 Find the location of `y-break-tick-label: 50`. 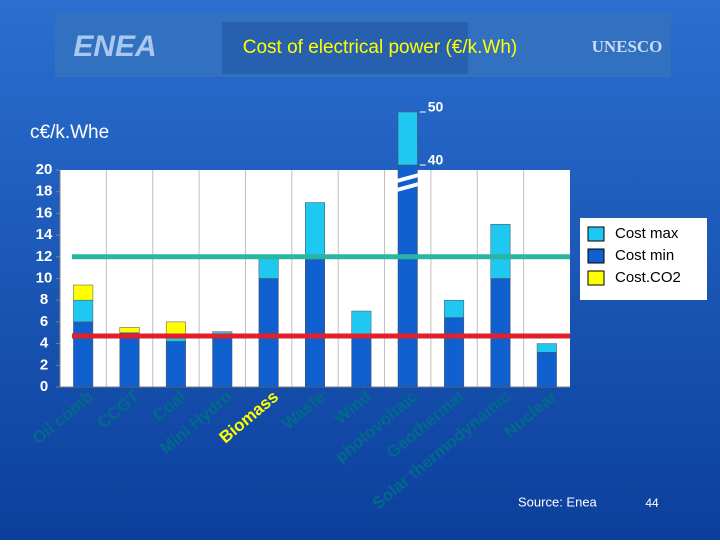

y-break-tick-label: 50 is located at coordinates (436, 107).